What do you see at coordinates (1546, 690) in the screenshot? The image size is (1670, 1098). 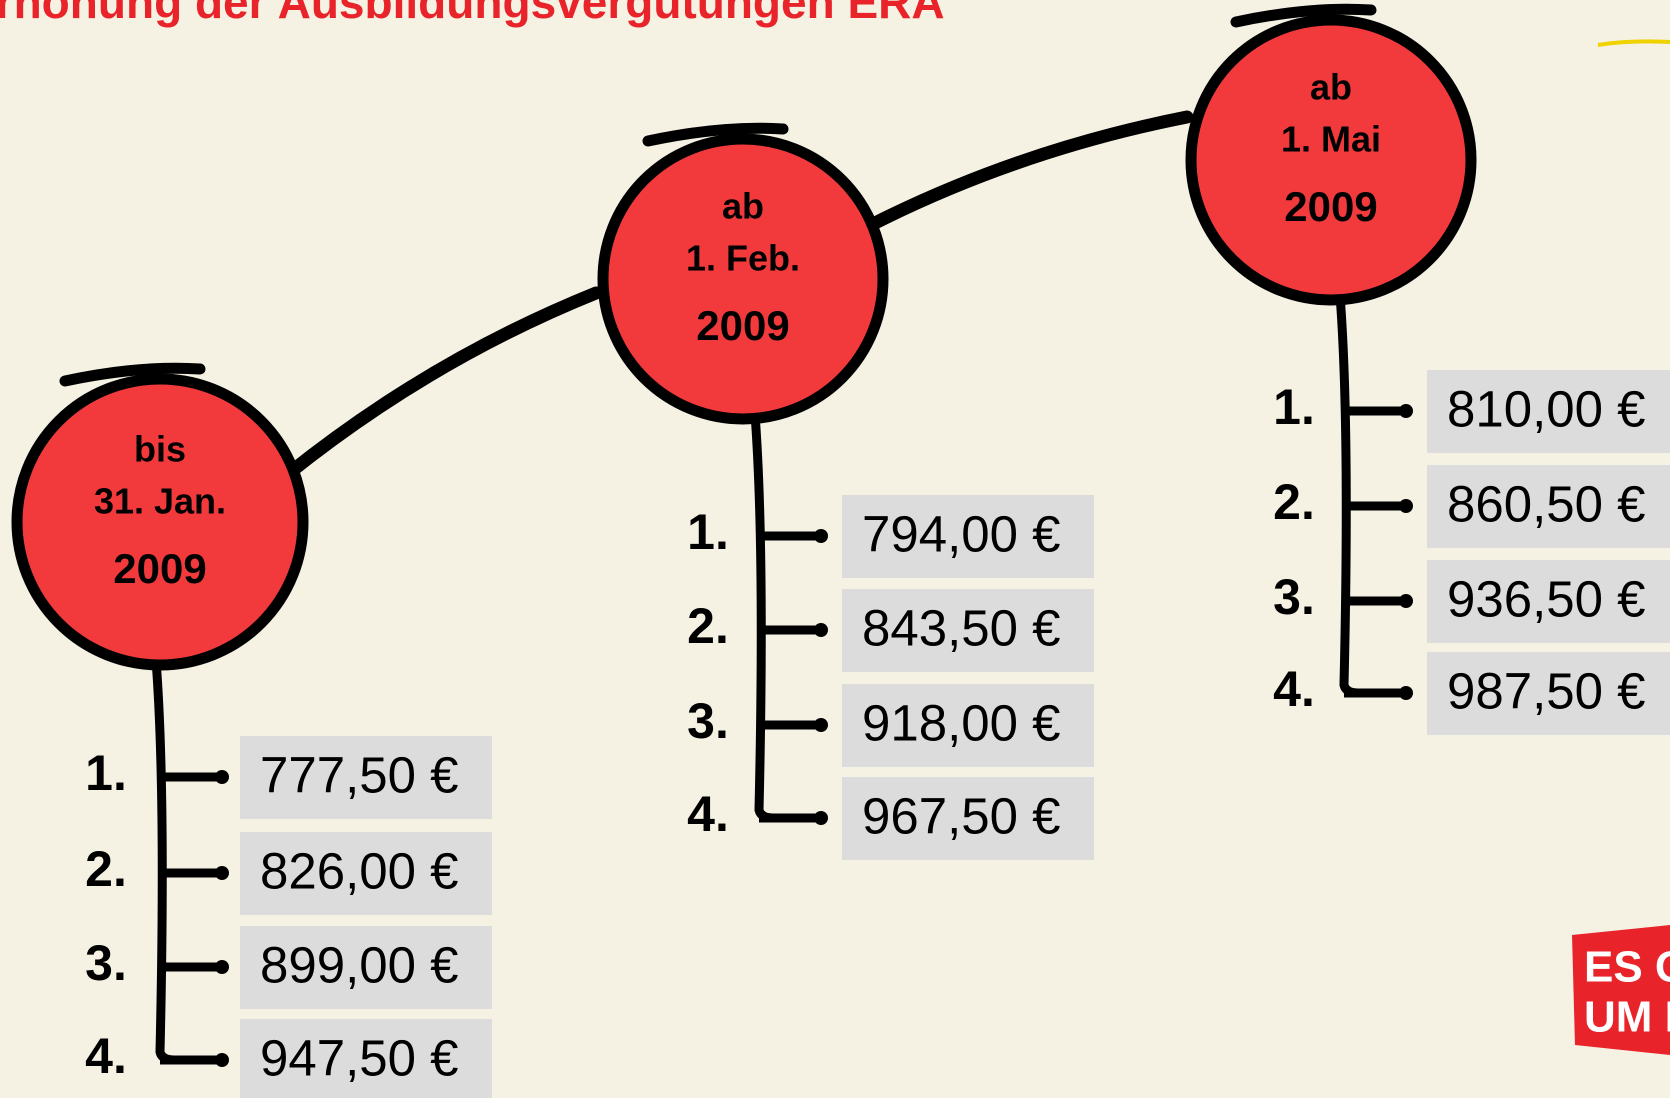 I see `amount: 987,50 €` at bounding box center [1546, 690].